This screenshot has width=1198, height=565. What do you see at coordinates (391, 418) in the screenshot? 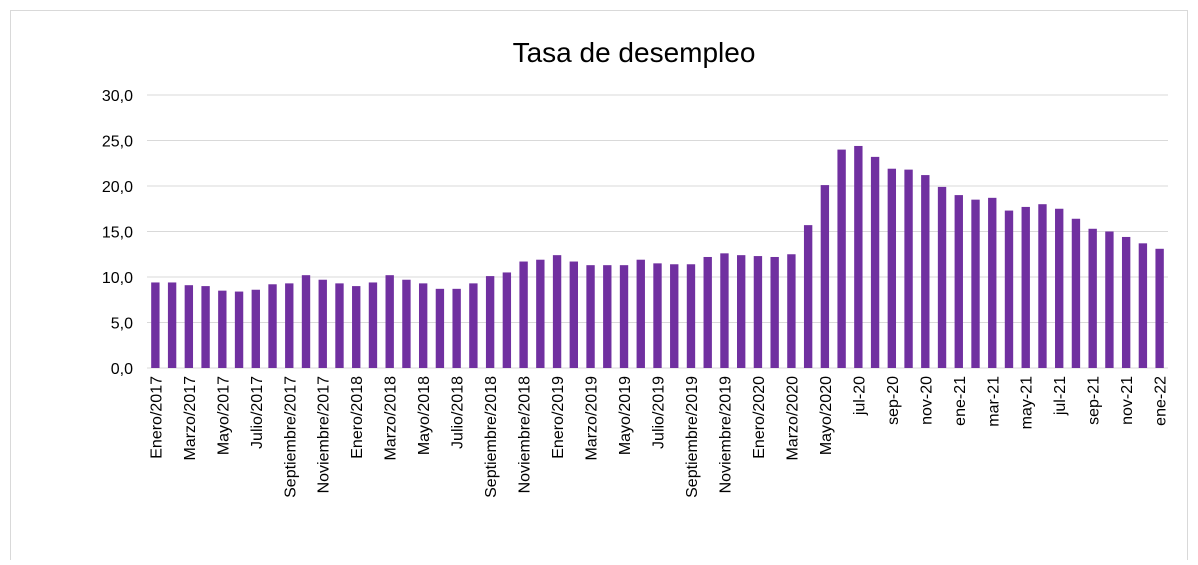
I see `x-tick-label: Marzo/2018` at bounding box center [391, 418].